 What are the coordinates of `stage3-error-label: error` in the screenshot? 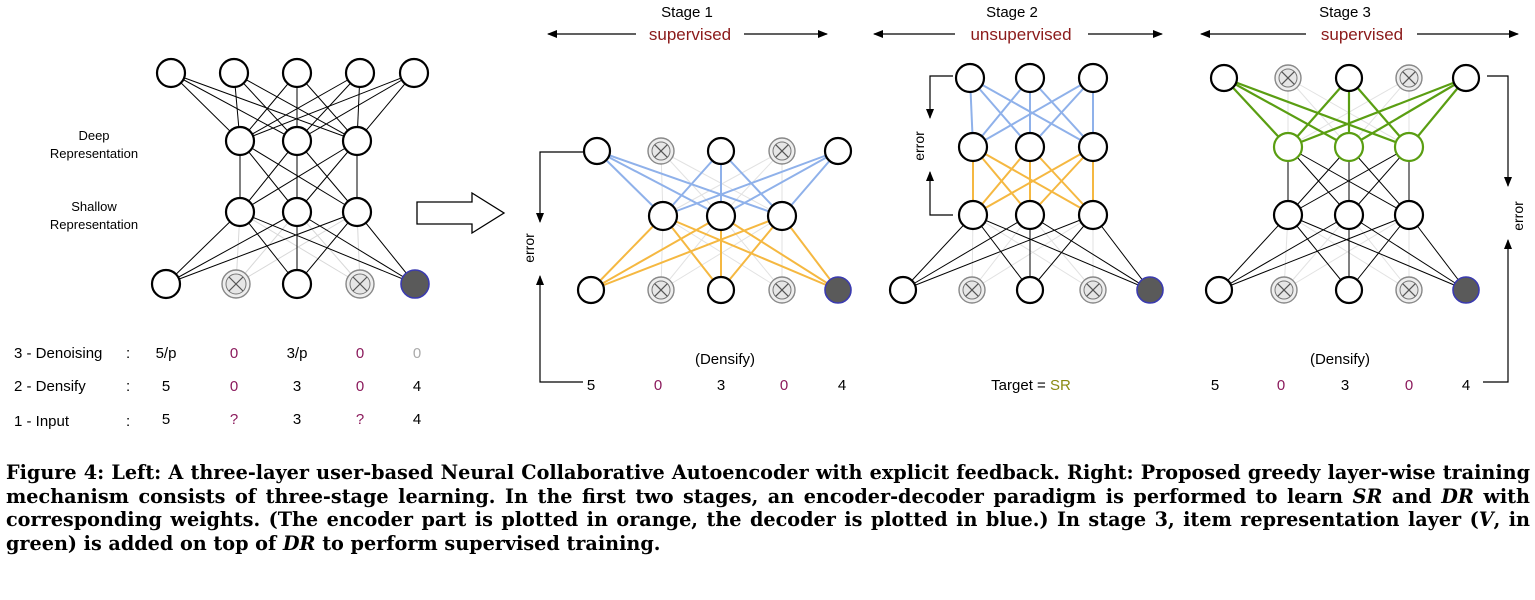 It's located at (1518, 216).